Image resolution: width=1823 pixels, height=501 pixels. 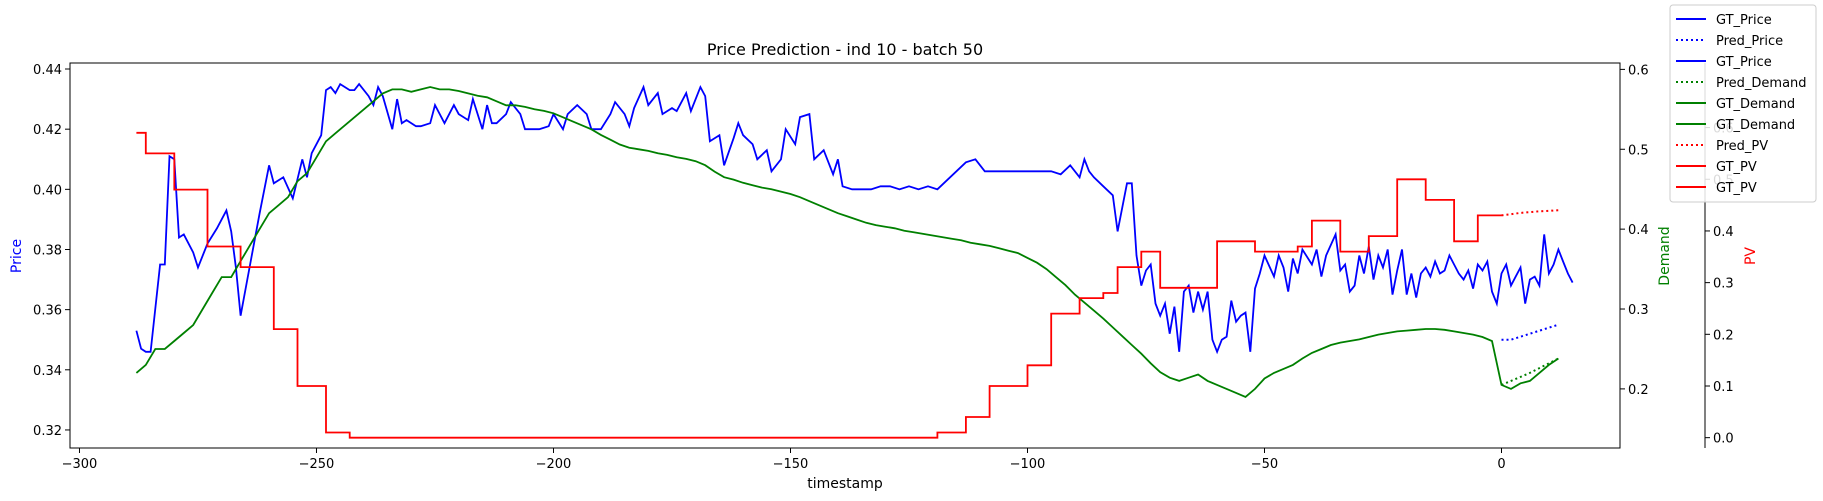 What do you see at coordinates (47, 371) in the screenshot?
I see `price-tick-label: 0.34` at bounding box center [47, 371].